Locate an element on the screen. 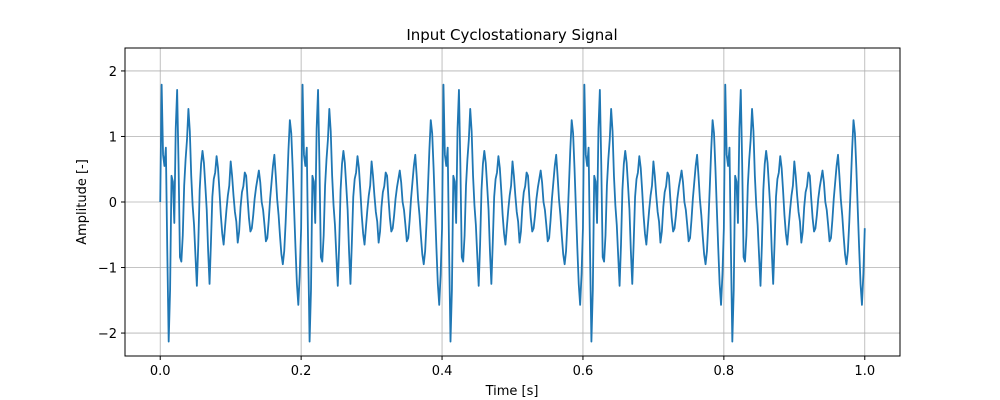 The width and height of the screenshot is (1000, 400). x-tick-label: 1.0 is located at coordinates (864, 371).